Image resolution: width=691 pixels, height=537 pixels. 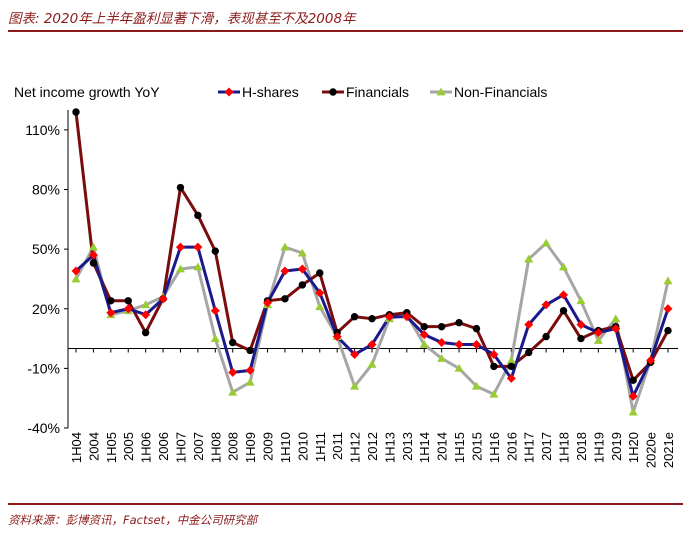 I want to click on x-tick-label: 1H14, so click(x=424, y=447).